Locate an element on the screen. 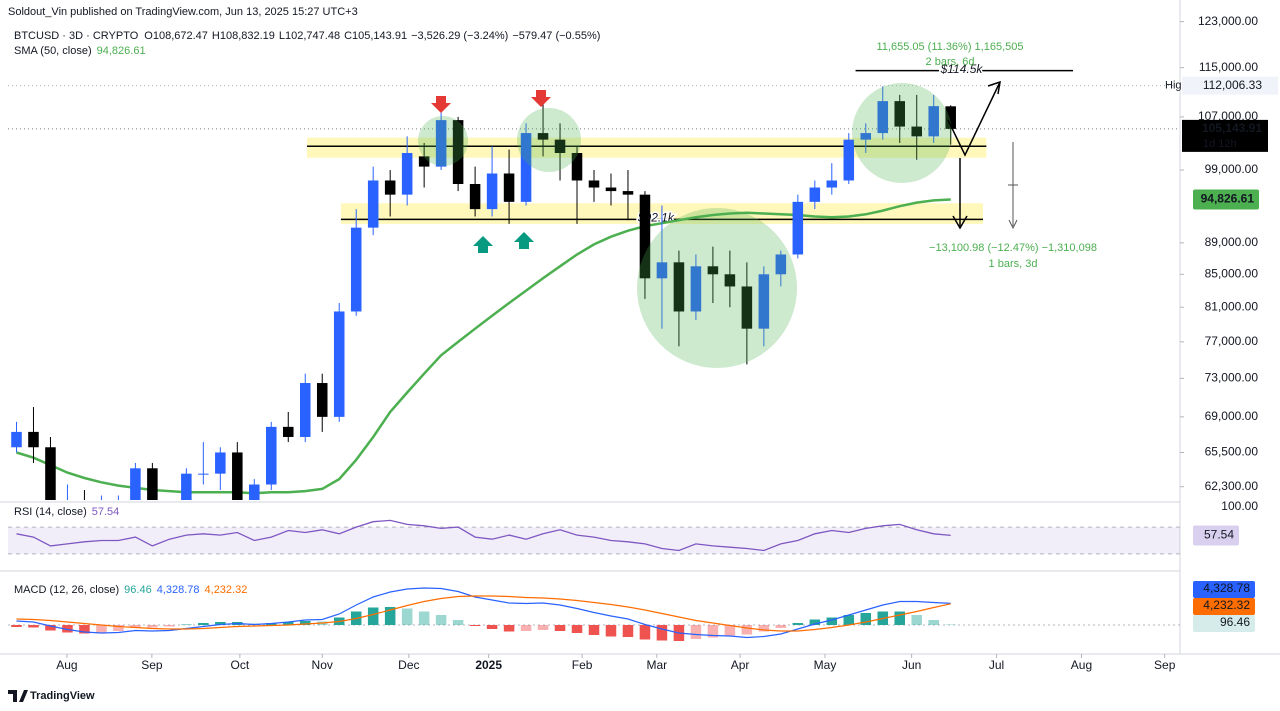 The height and width of the screenshot is (711, 1280). change: −3,526.29 (−3.24%) is located at coordinates (459, 36).